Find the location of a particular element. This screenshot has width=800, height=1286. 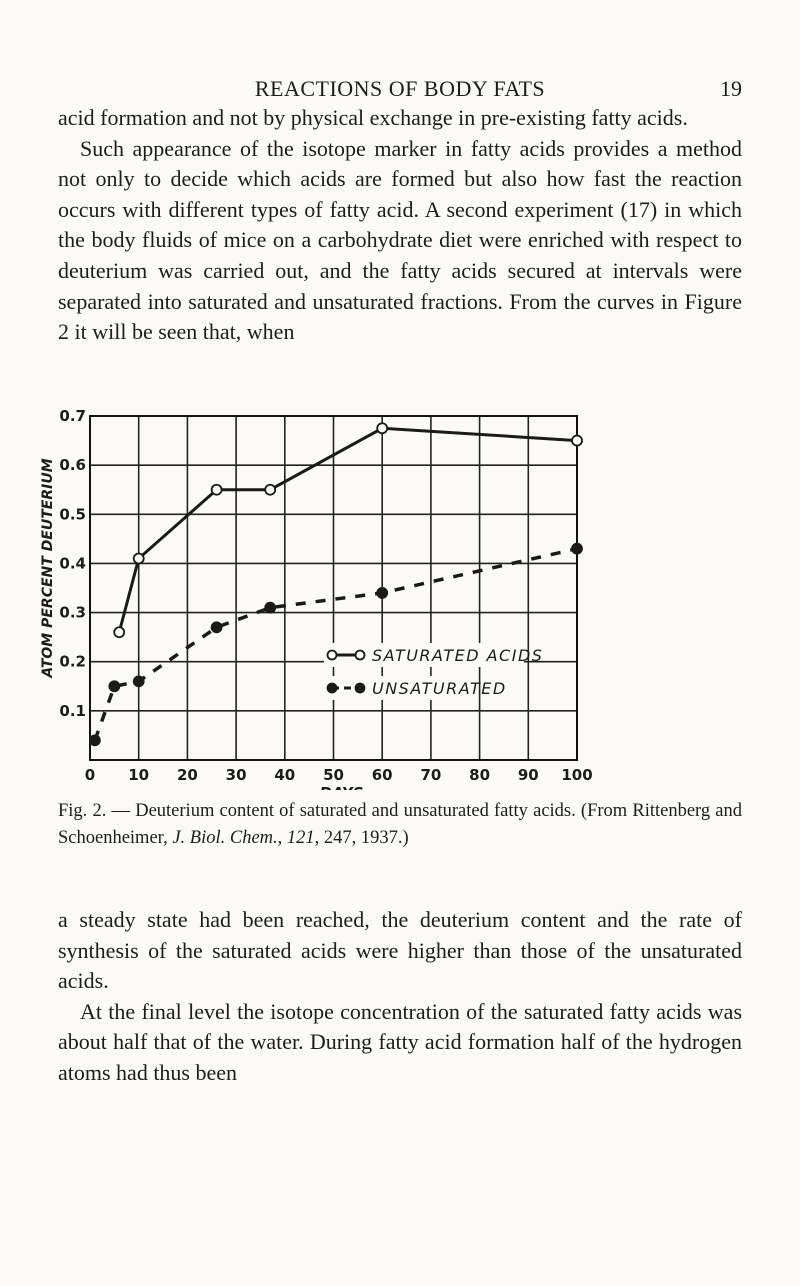

caption-text: , 247, 1937.) is located at coordinates (361, 837).